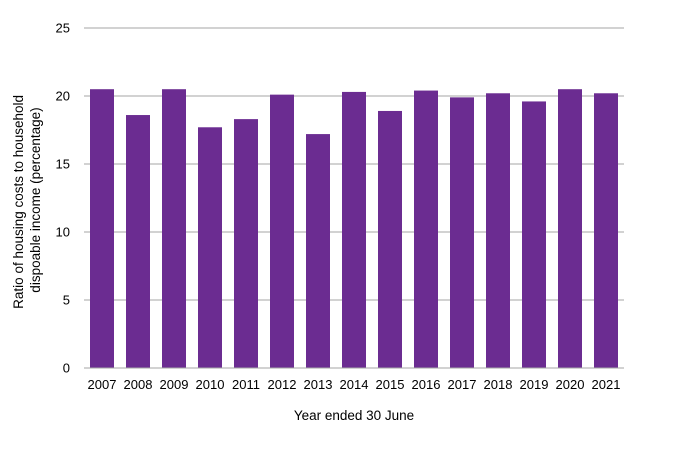 The image size is (684, 452). Describe the element at coordinates (102, 384) in the screenshot. I see `x-tick-label: 2007` at that location.